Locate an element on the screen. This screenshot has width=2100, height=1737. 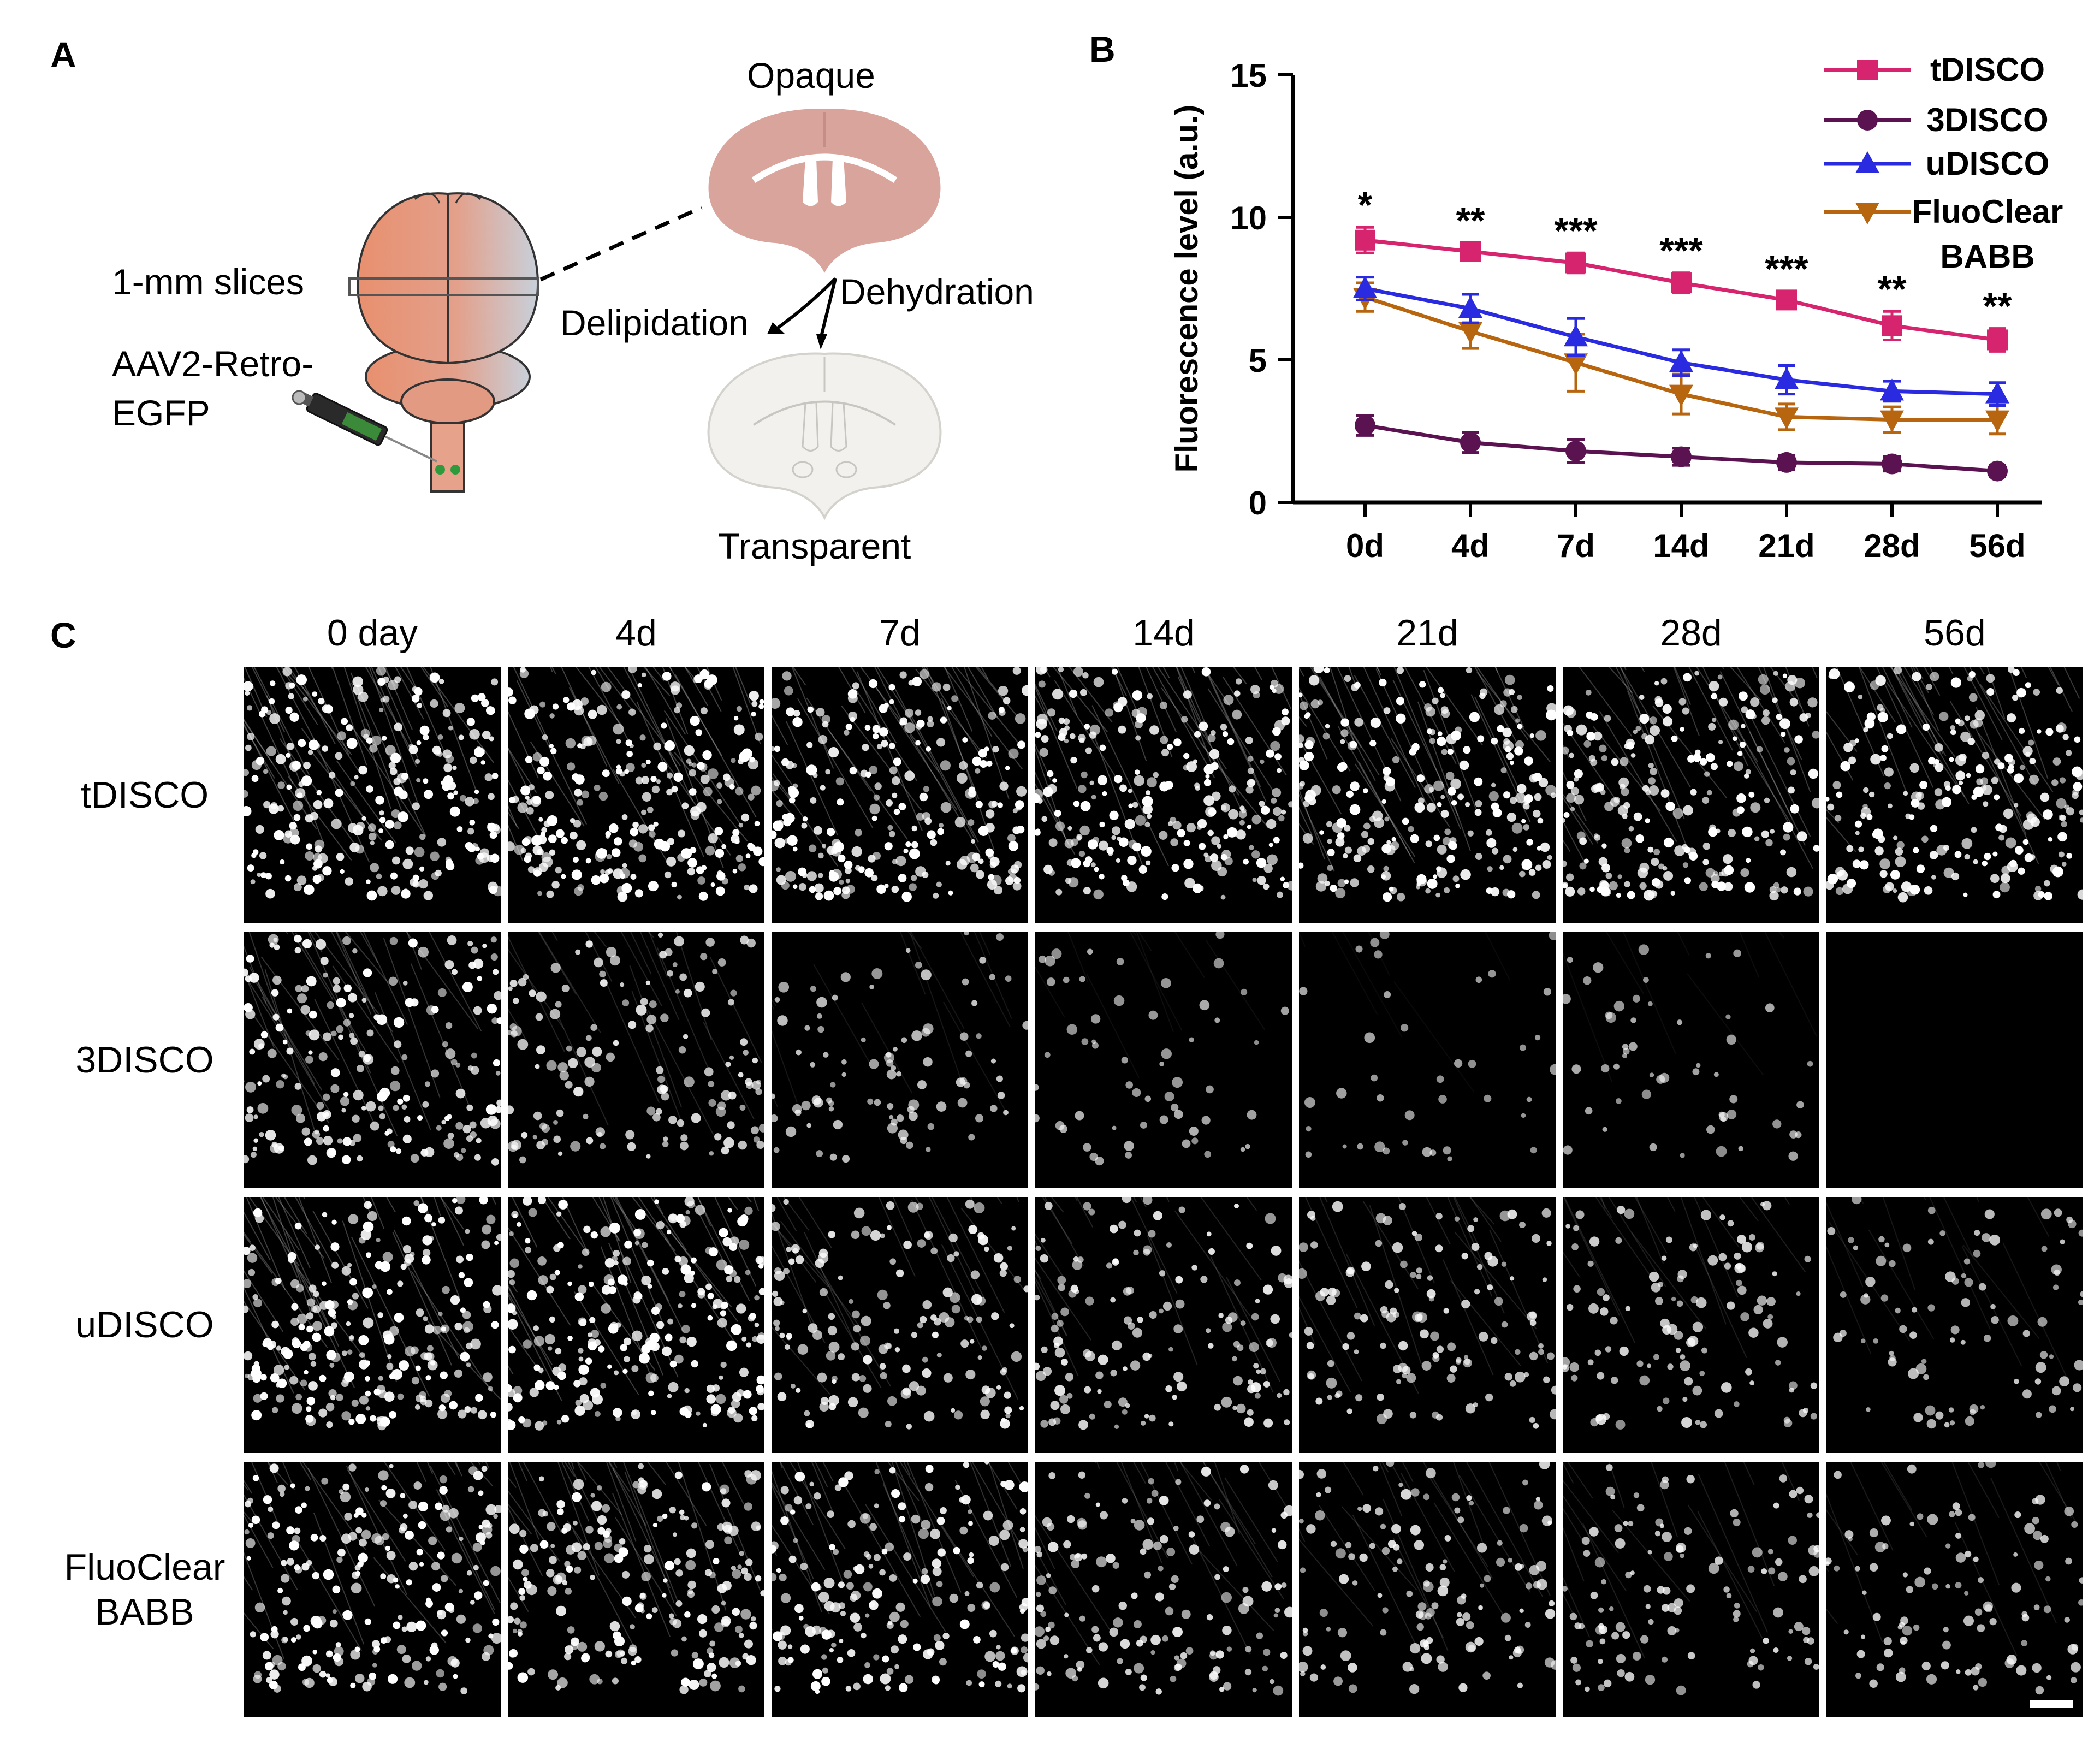
data-point is located at coordinates (1892, 464).